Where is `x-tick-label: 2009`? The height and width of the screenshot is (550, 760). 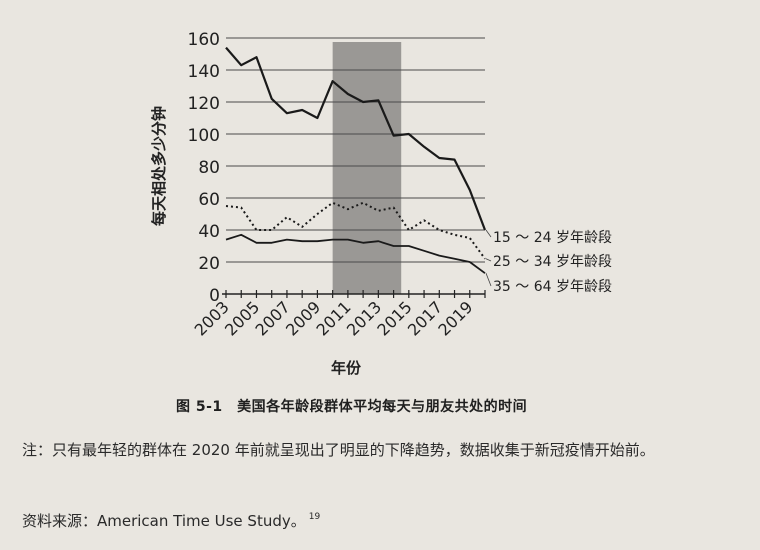 x-tick-label: 2009 is located at coordinates (303, 318).